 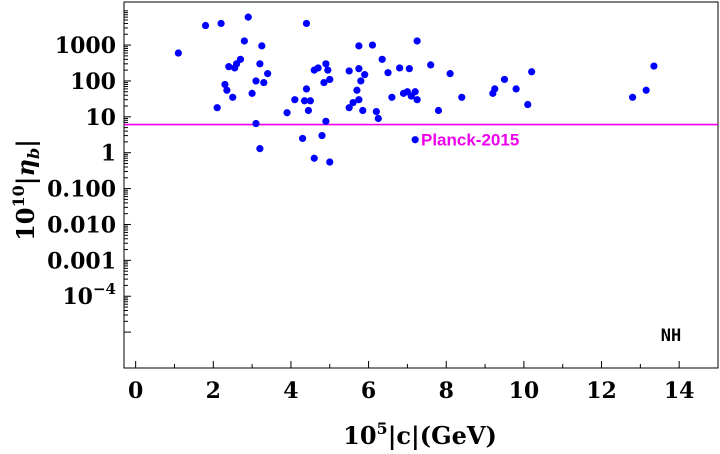 I want to click on x-tick-label: 2, so click(x=213, y=391).